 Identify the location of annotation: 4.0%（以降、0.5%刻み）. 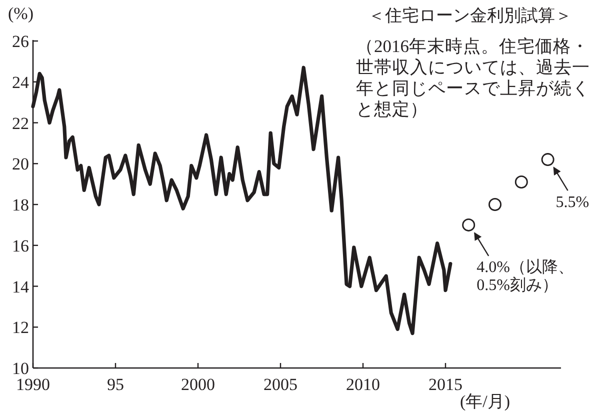
(525, 277).